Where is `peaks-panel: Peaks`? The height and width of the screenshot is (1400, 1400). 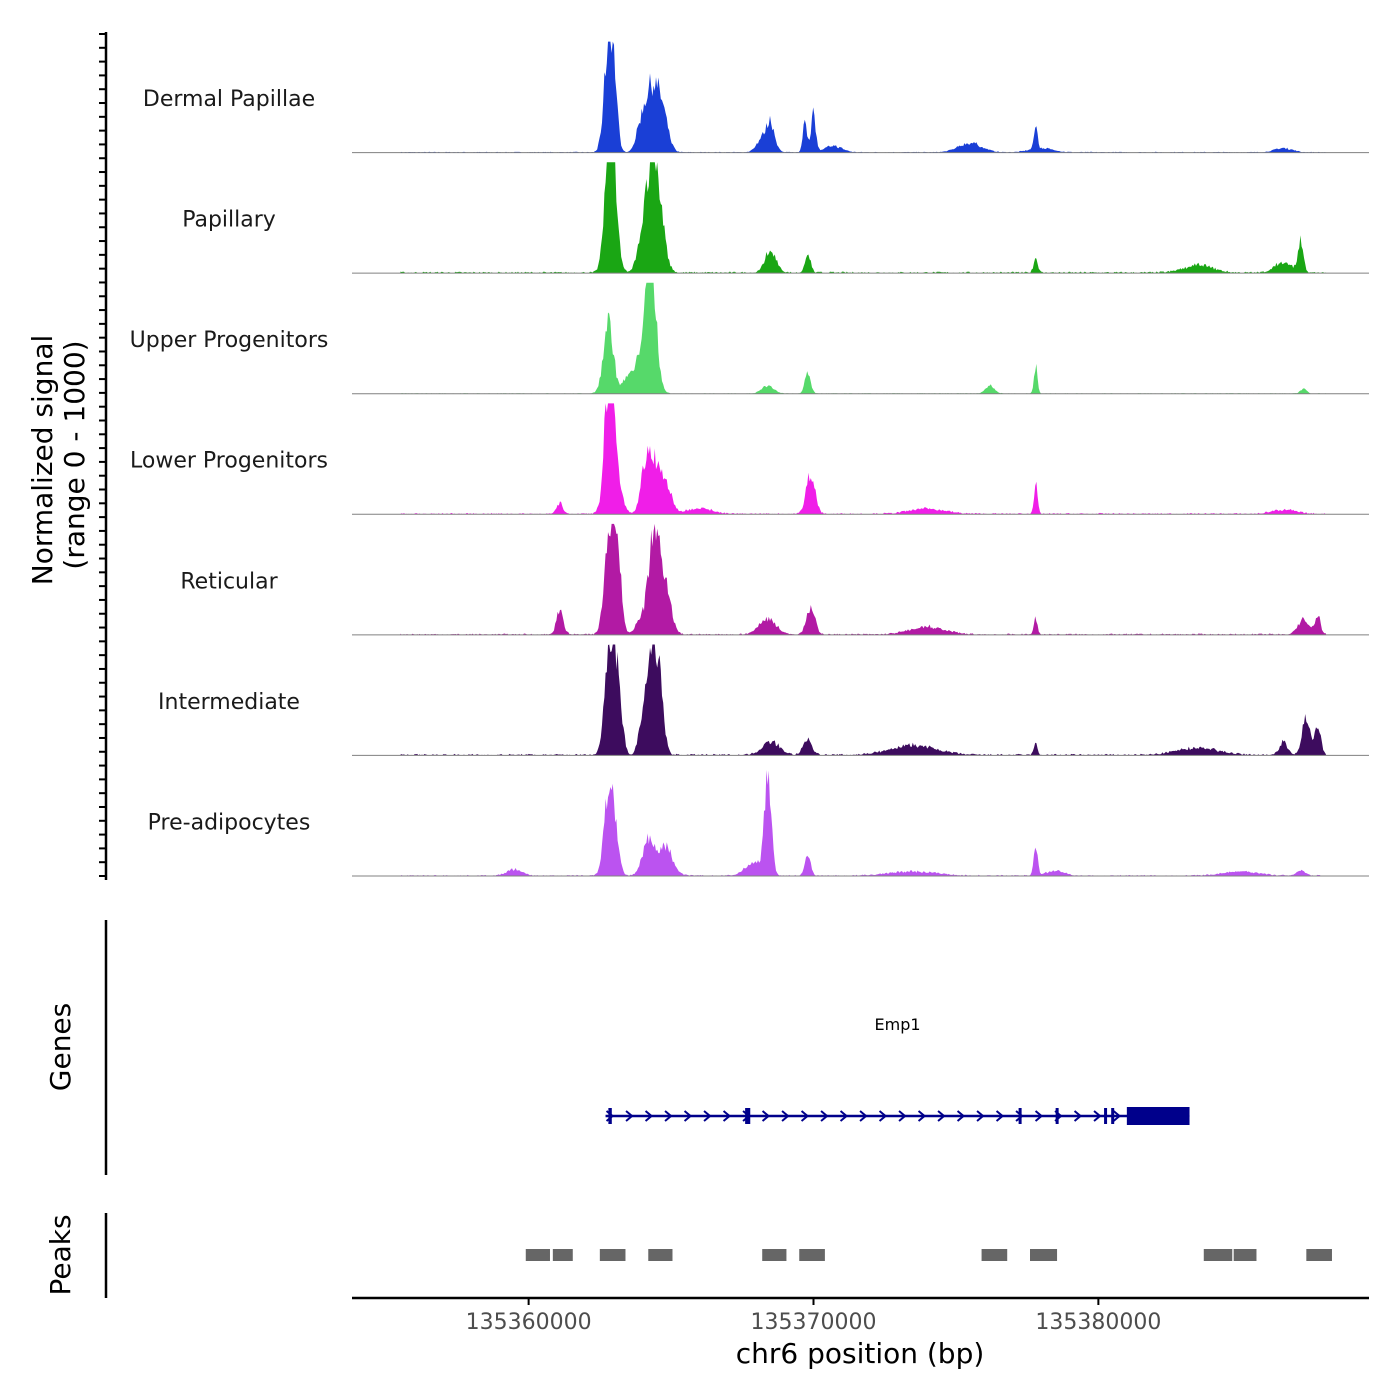 peaks-panel: Peaks is located at coordinates (688, 1255).